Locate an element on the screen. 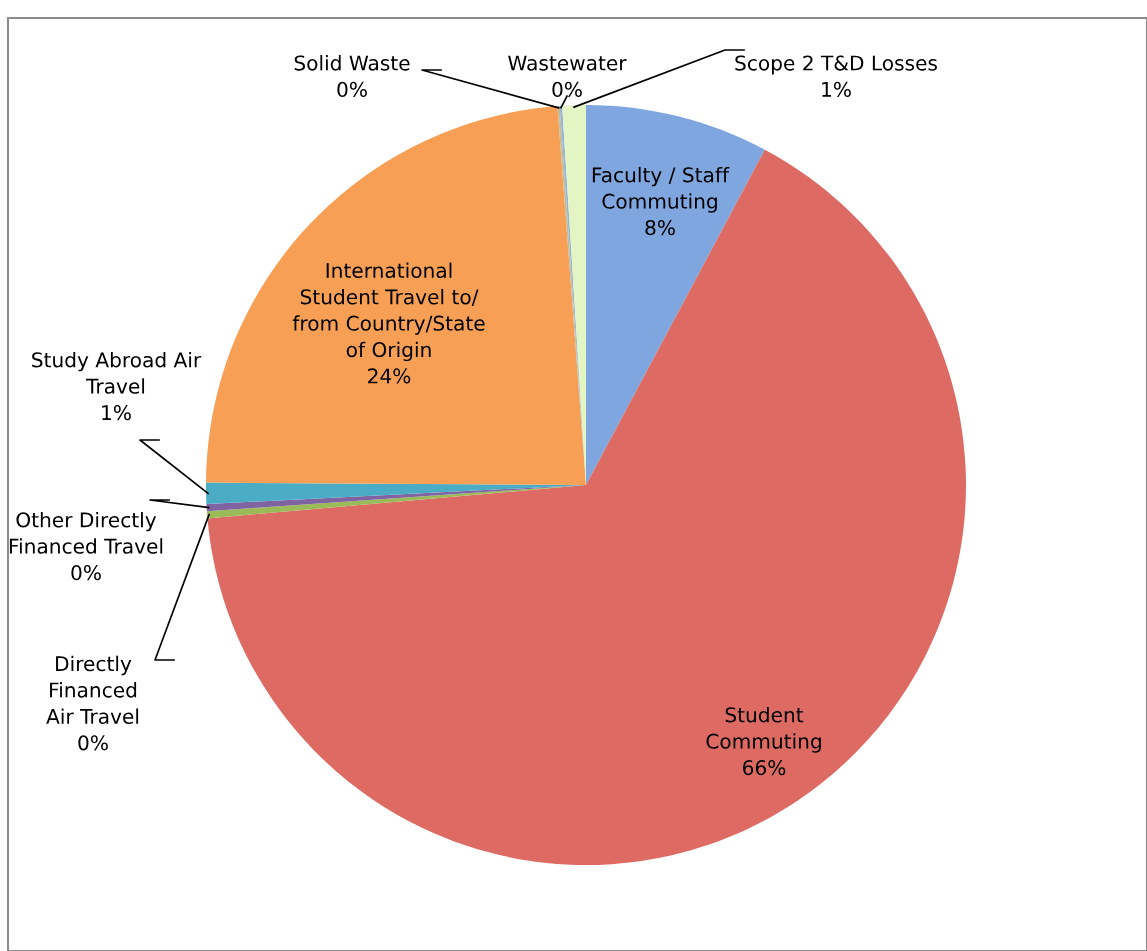  slice-label: Wastewater is located at coordinates (567, 63).